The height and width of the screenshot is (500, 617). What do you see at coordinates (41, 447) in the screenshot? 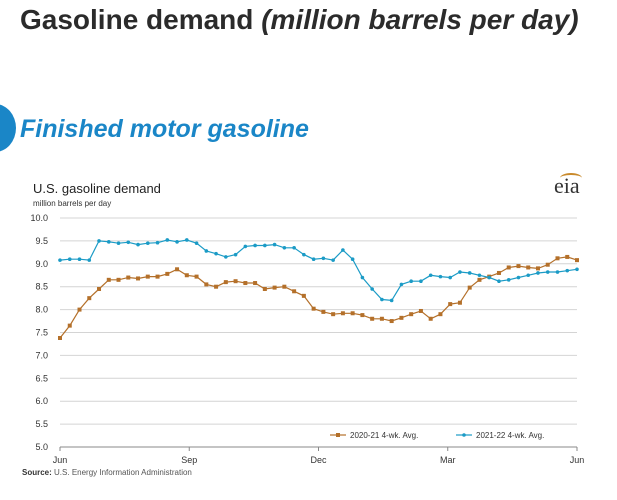
I see `y-tick-label: 5.0` at bounding box center [41, 447].